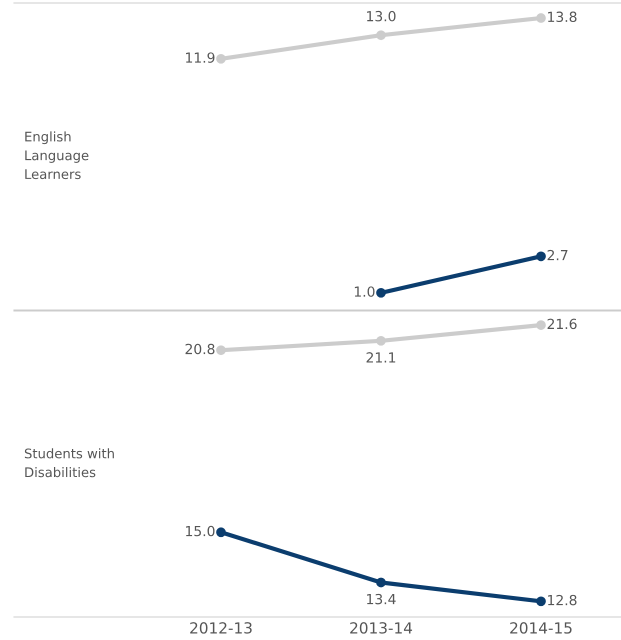 The image size is (621, 640). Describe the element at coordinates (69, 463) in the screenshot. I see `y-axis-title: Students with Disabilities` at that location.